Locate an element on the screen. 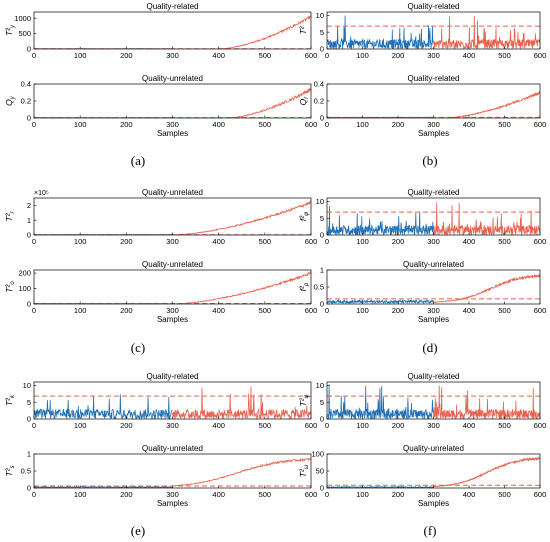  y-tick-label: 100 is located at coordinates (317, 454).